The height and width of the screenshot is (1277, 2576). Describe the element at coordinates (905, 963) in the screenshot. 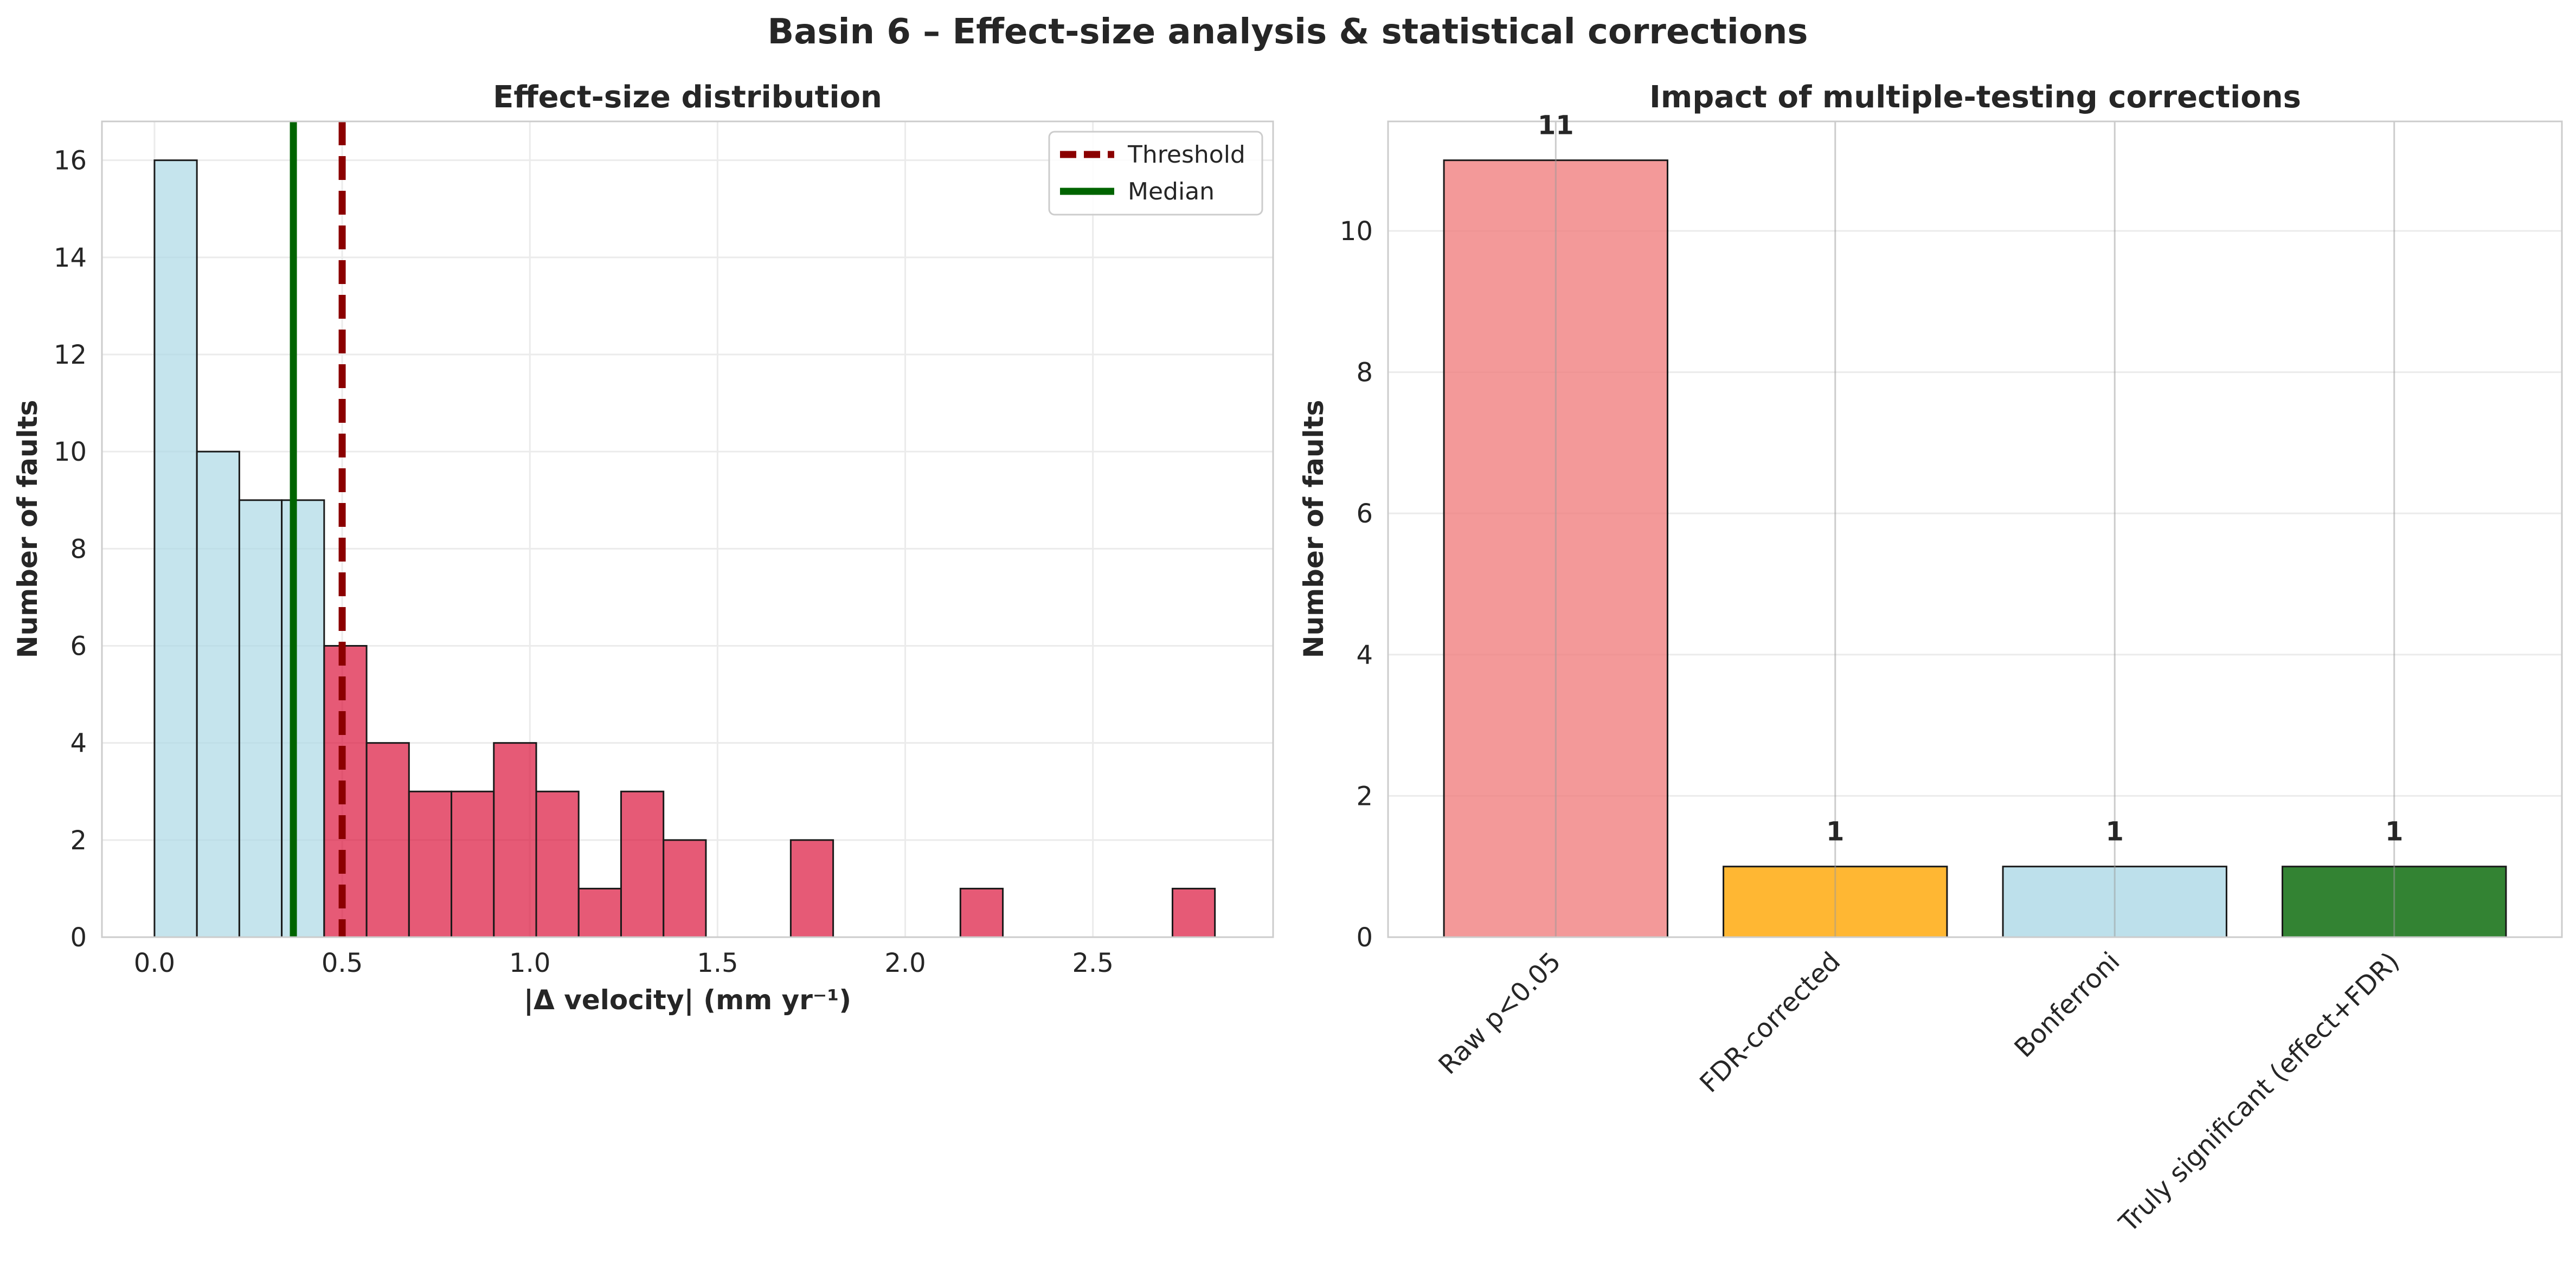

I see `x-tick-label: 2.0` at that location.